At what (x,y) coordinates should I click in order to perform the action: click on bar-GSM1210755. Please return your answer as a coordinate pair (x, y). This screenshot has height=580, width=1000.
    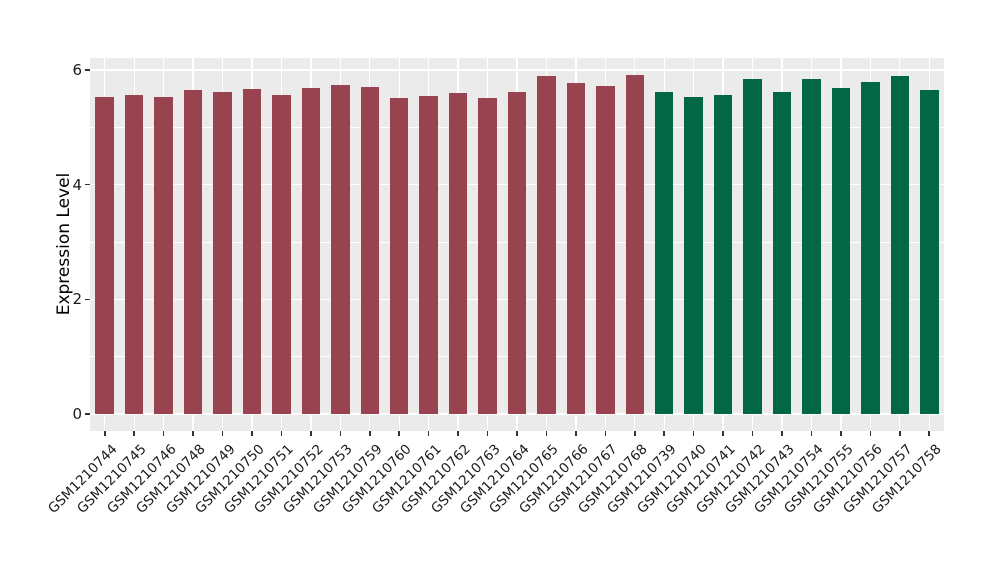
    Looking at the image, I should click on (841, 251).